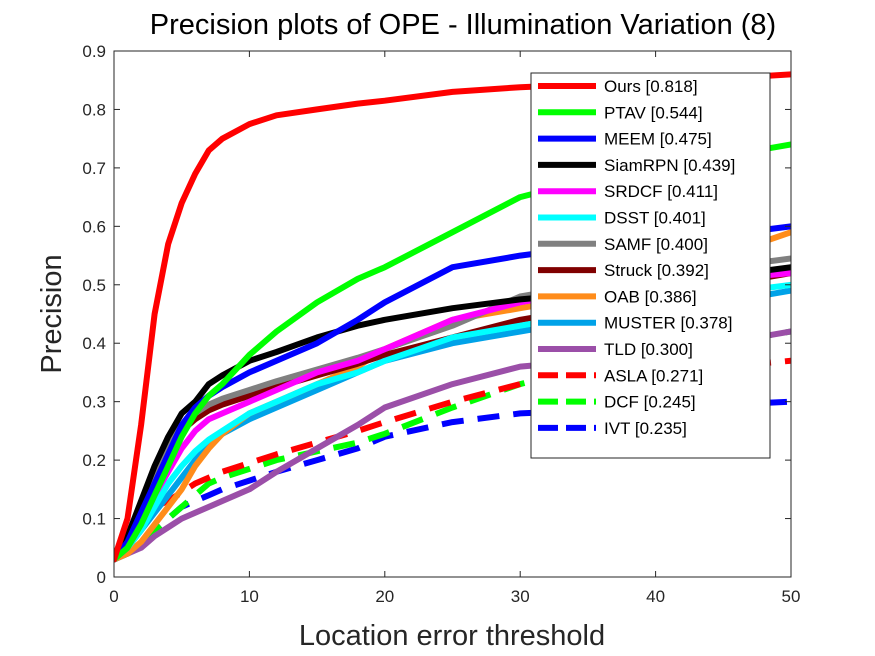 The width and height of the screenshot is (875, 656). I want to click on legend-label: TLD [0.300], so click(648, 349).